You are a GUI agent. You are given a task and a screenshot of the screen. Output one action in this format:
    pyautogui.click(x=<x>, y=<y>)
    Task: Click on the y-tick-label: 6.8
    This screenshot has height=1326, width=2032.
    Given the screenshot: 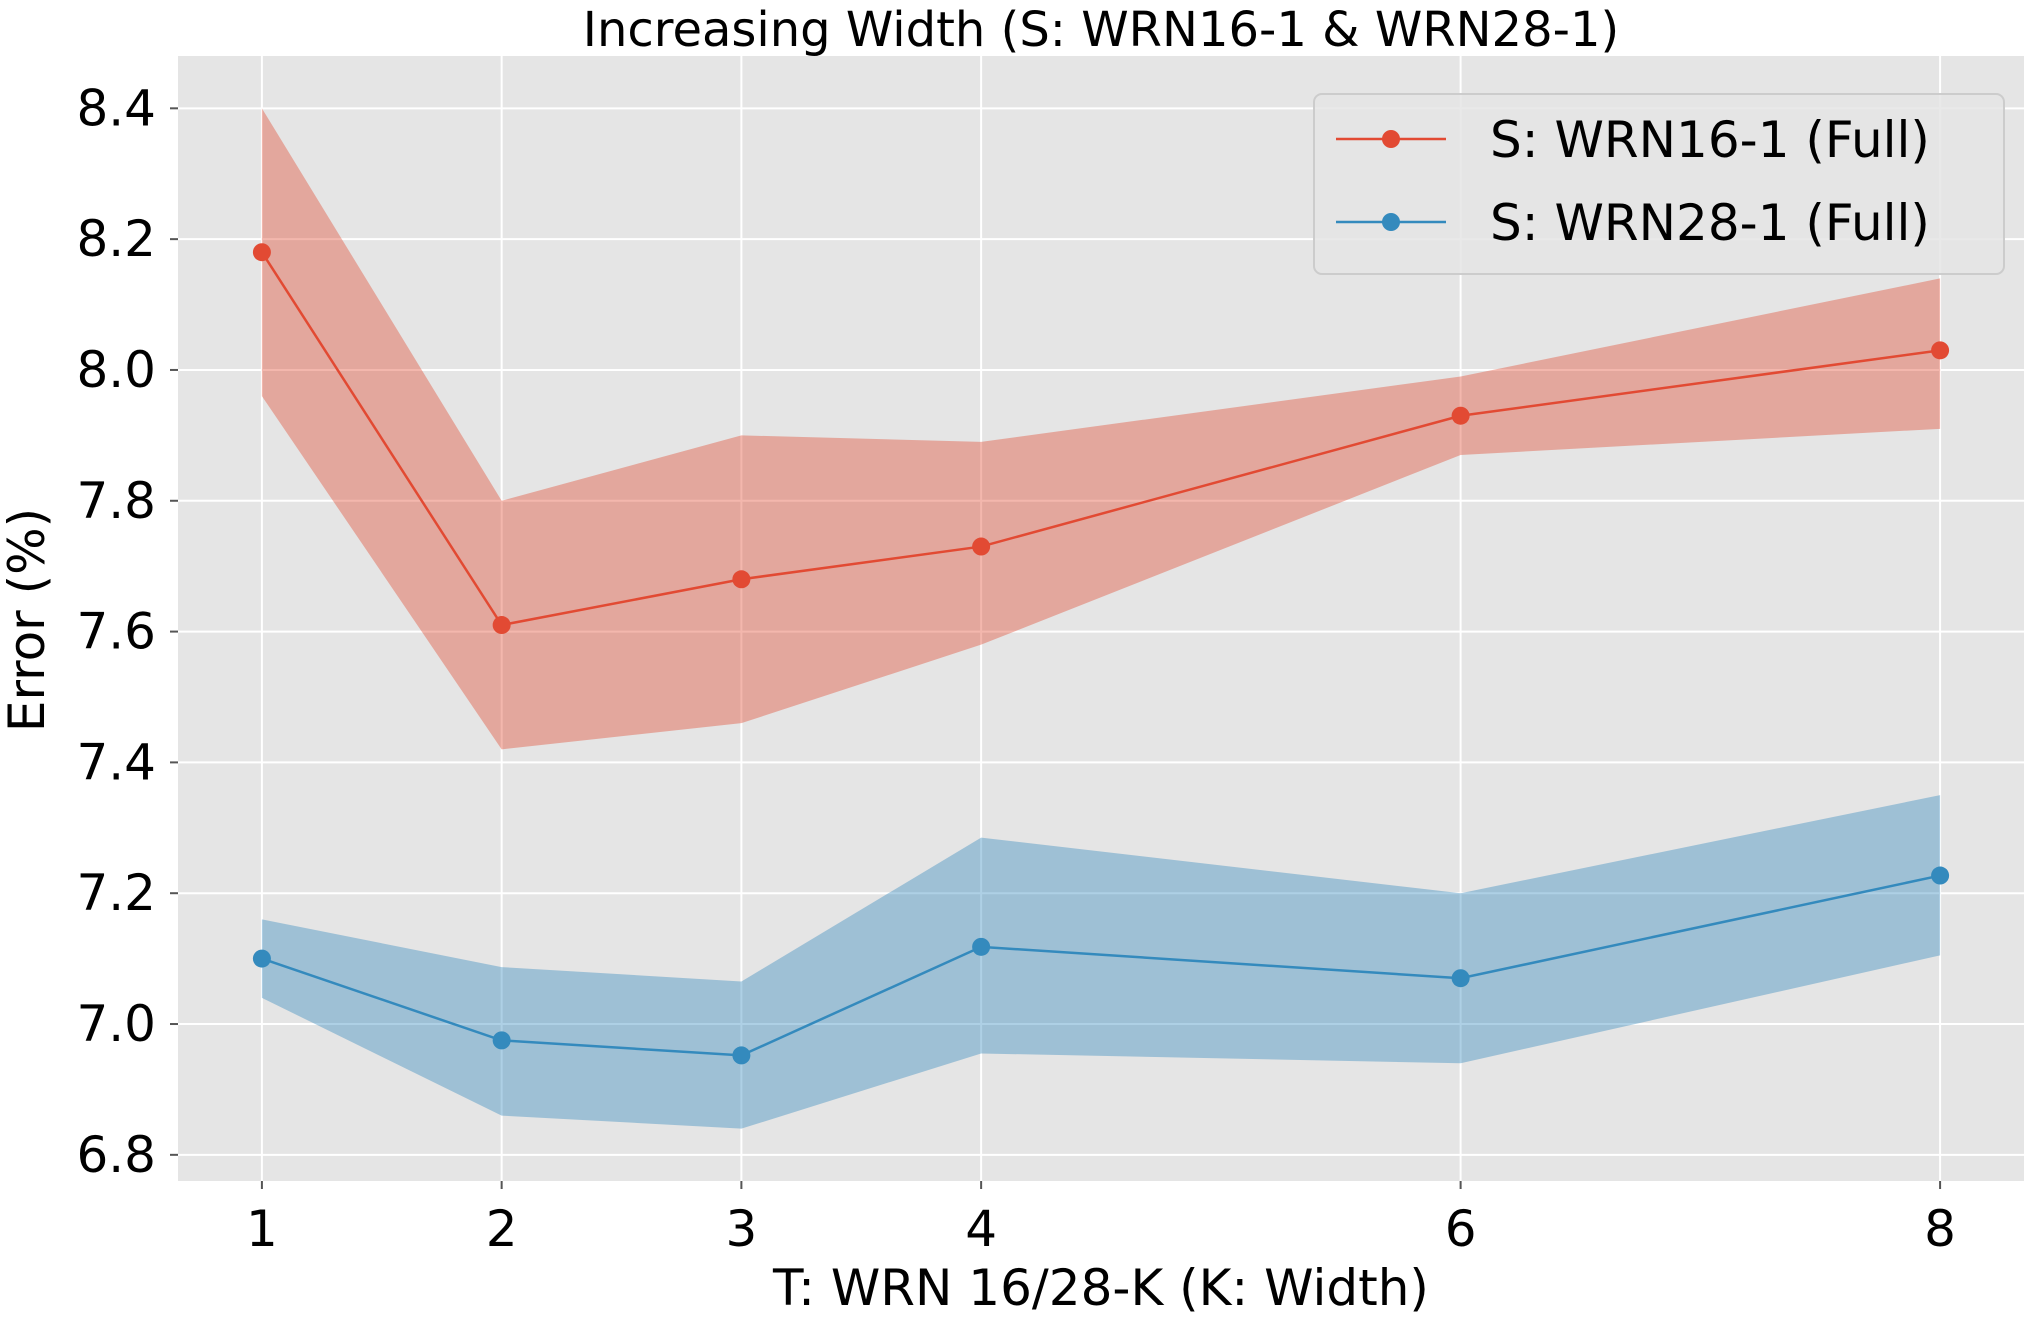 What is the action you would take?
    pyautogui.click(x=116, y=1155)
    